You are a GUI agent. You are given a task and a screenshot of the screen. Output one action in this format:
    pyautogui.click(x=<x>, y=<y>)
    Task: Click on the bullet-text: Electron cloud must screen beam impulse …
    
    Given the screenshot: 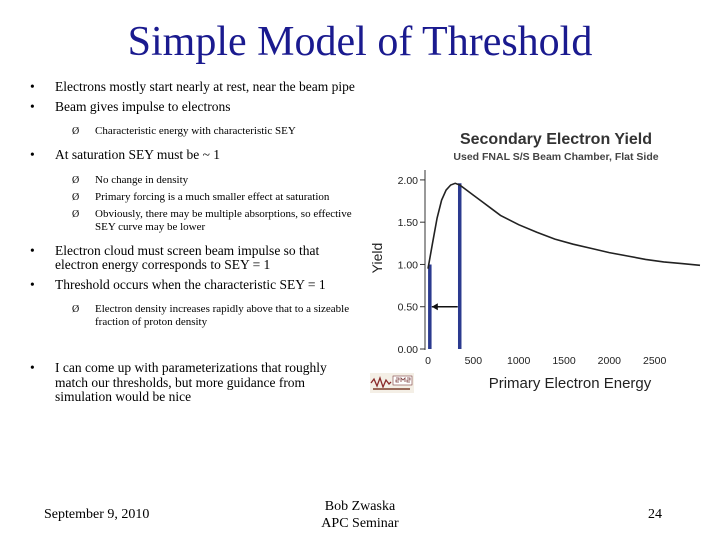 What is the action you would take?
    pyautogui.click(x=187, y=257)
    